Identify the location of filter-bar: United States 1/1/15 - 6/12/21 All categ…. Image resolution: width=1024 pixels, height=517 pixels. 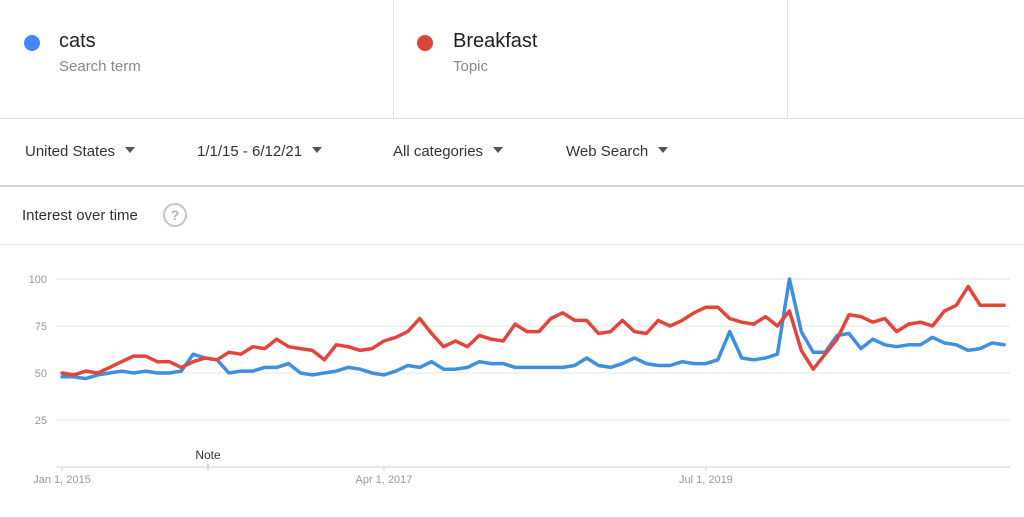
(512, 153).